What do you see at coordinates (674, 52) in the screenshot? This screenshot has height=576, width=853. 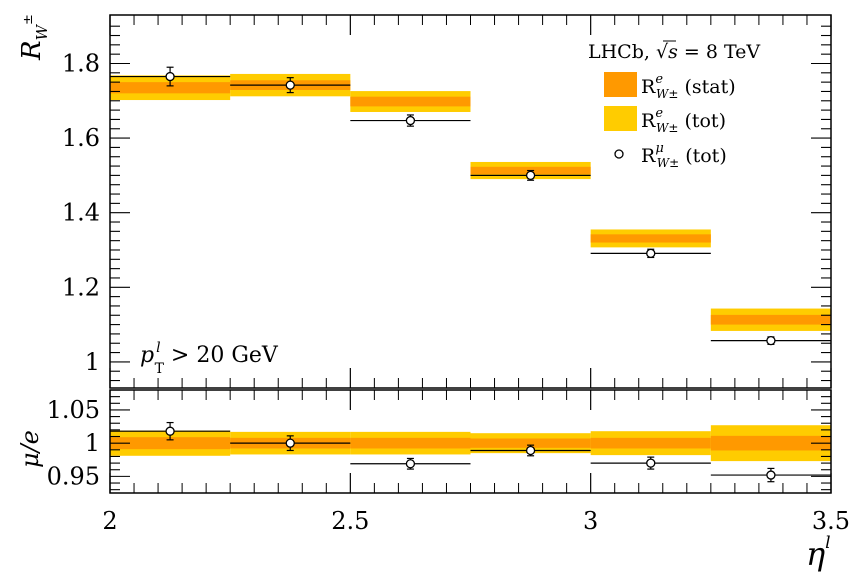 I see `legend-title: LHCb, √s = 8 TeV` at bounding box center [674, 52].